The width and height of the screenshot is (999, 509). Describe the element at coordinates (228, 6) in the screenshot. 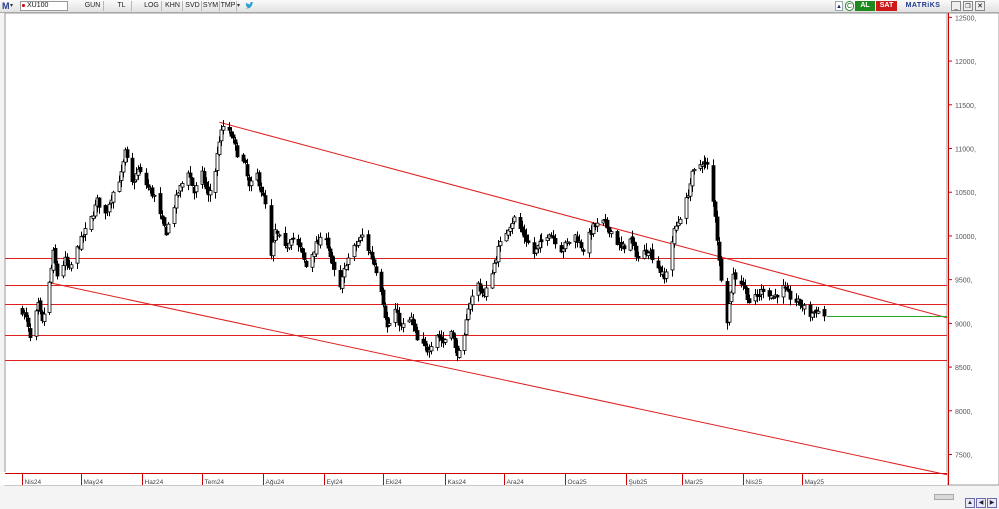

I see `tmp-button: TMP` at that location.